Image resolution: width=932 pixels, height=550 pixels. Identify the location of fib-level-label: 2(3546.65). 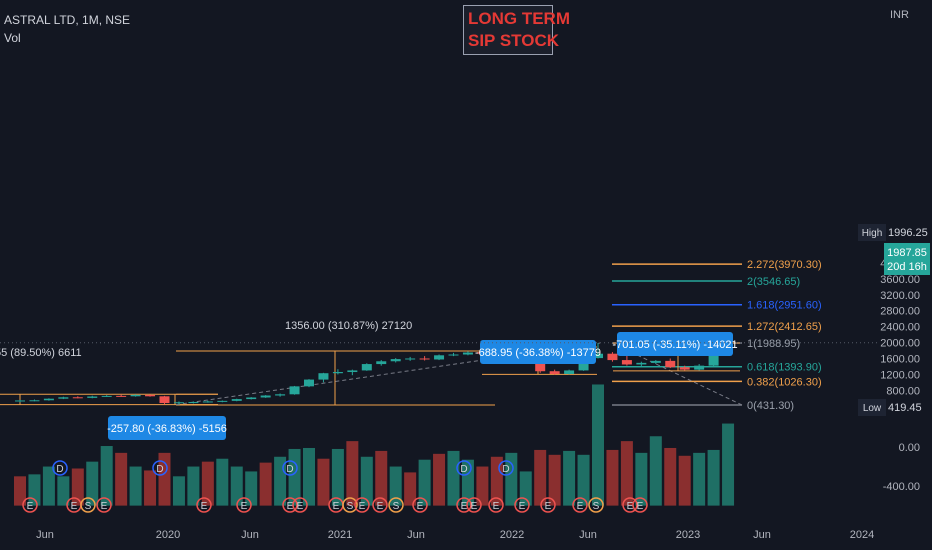
(773, 282).